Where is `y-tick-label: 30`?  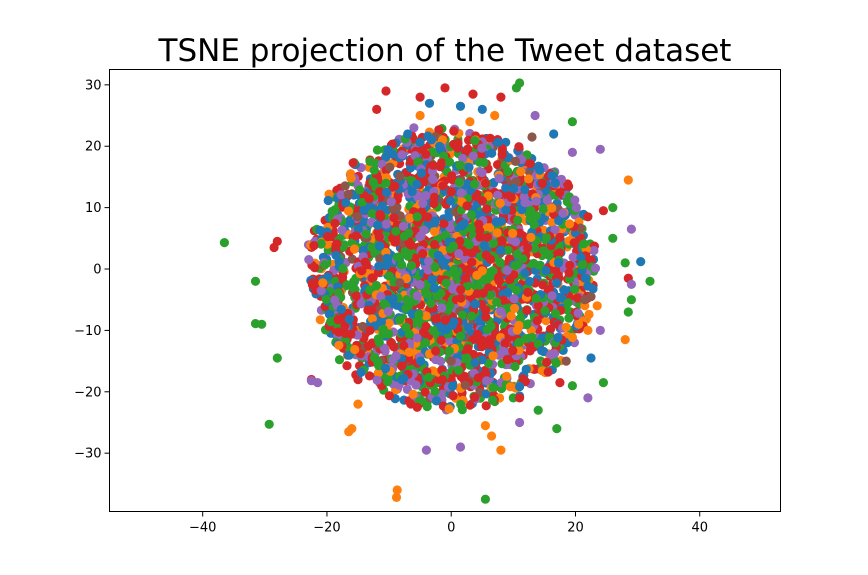
y-tick-label: 30 is located at coordinates (93, 85).